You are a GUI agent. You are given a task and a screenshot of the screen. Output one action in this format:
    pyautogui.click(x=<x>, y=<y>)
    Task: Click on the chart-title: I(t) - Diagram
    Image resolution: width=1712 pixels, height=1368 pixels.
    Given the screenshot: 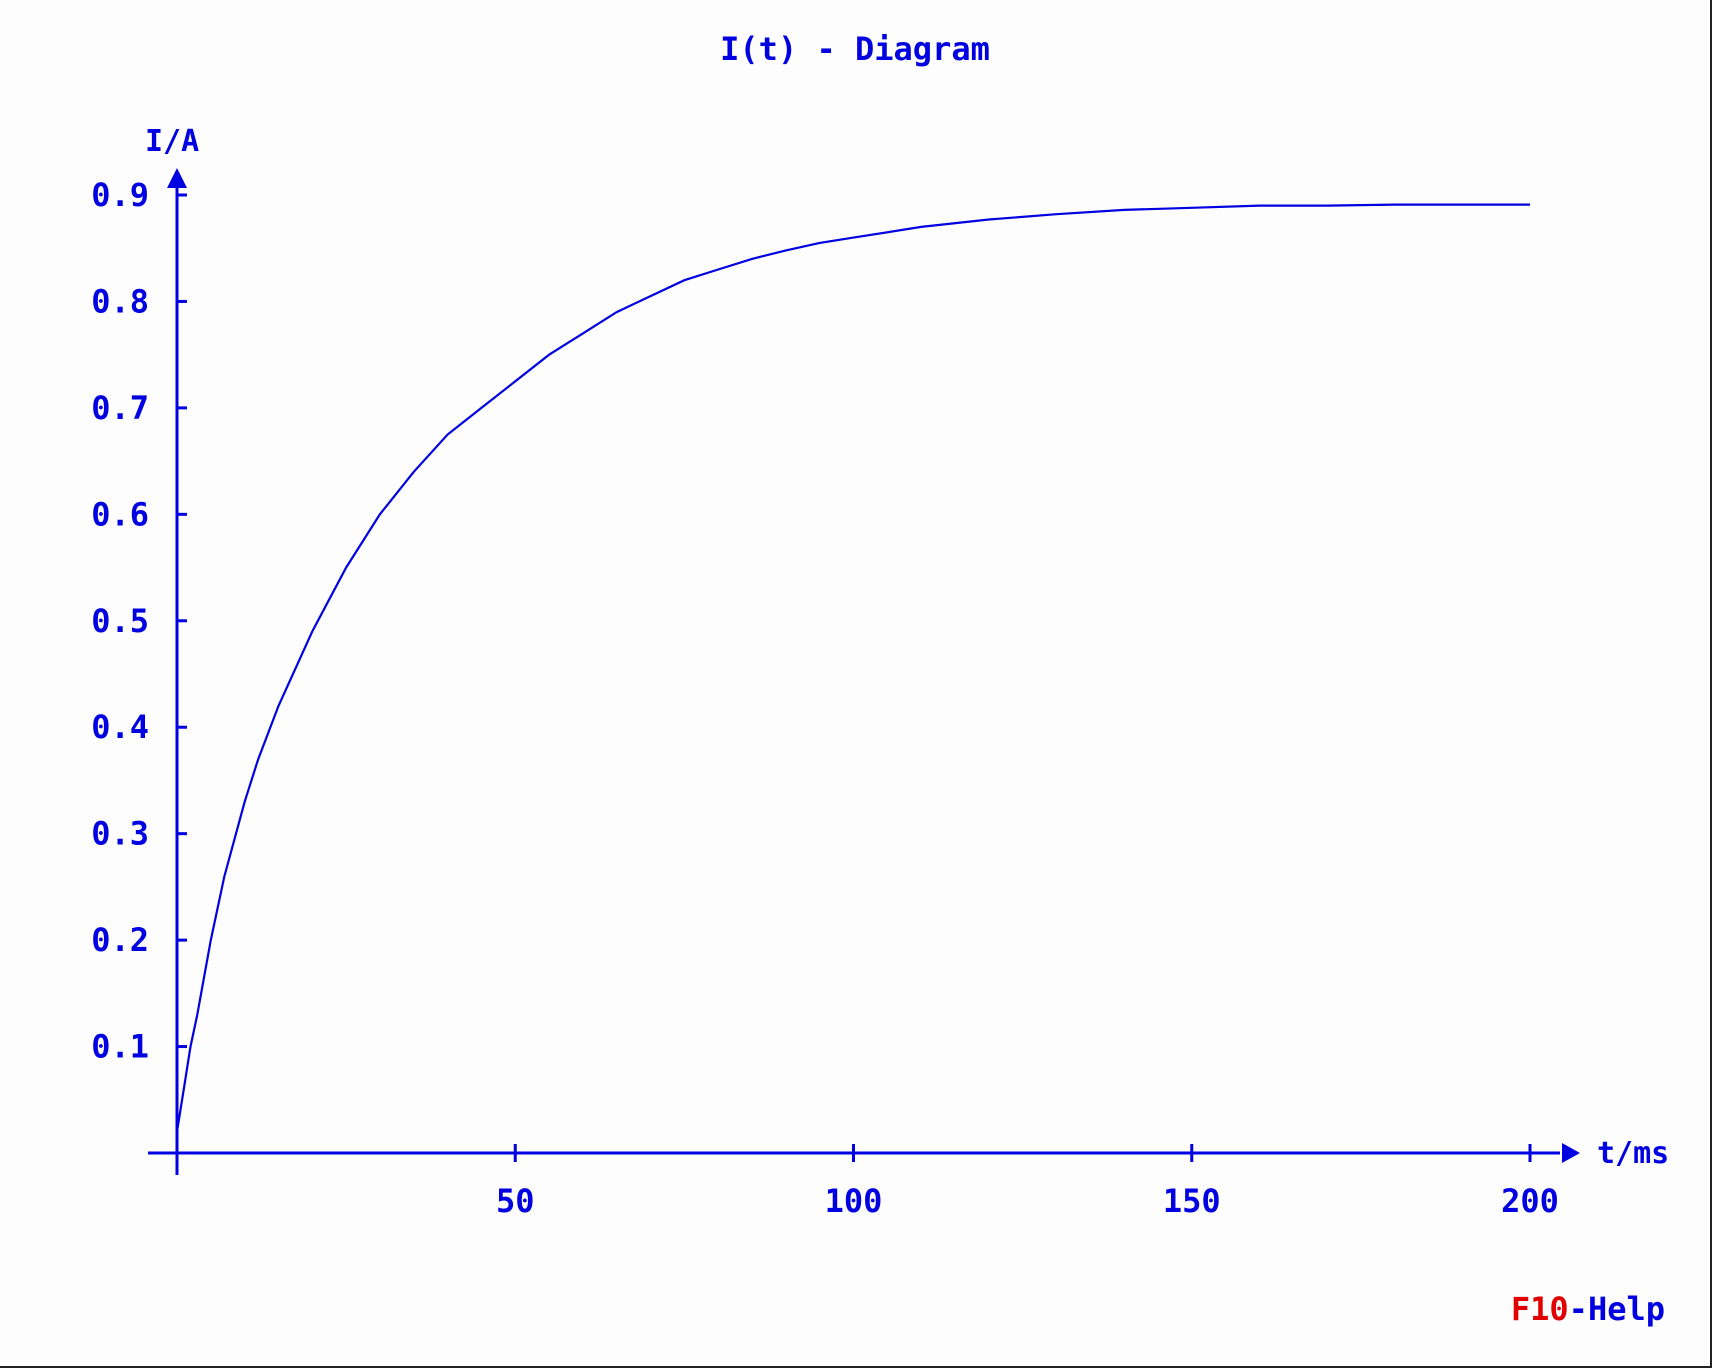 What is the action you would take?
    pyautogui.click(x=855, y=49)
    